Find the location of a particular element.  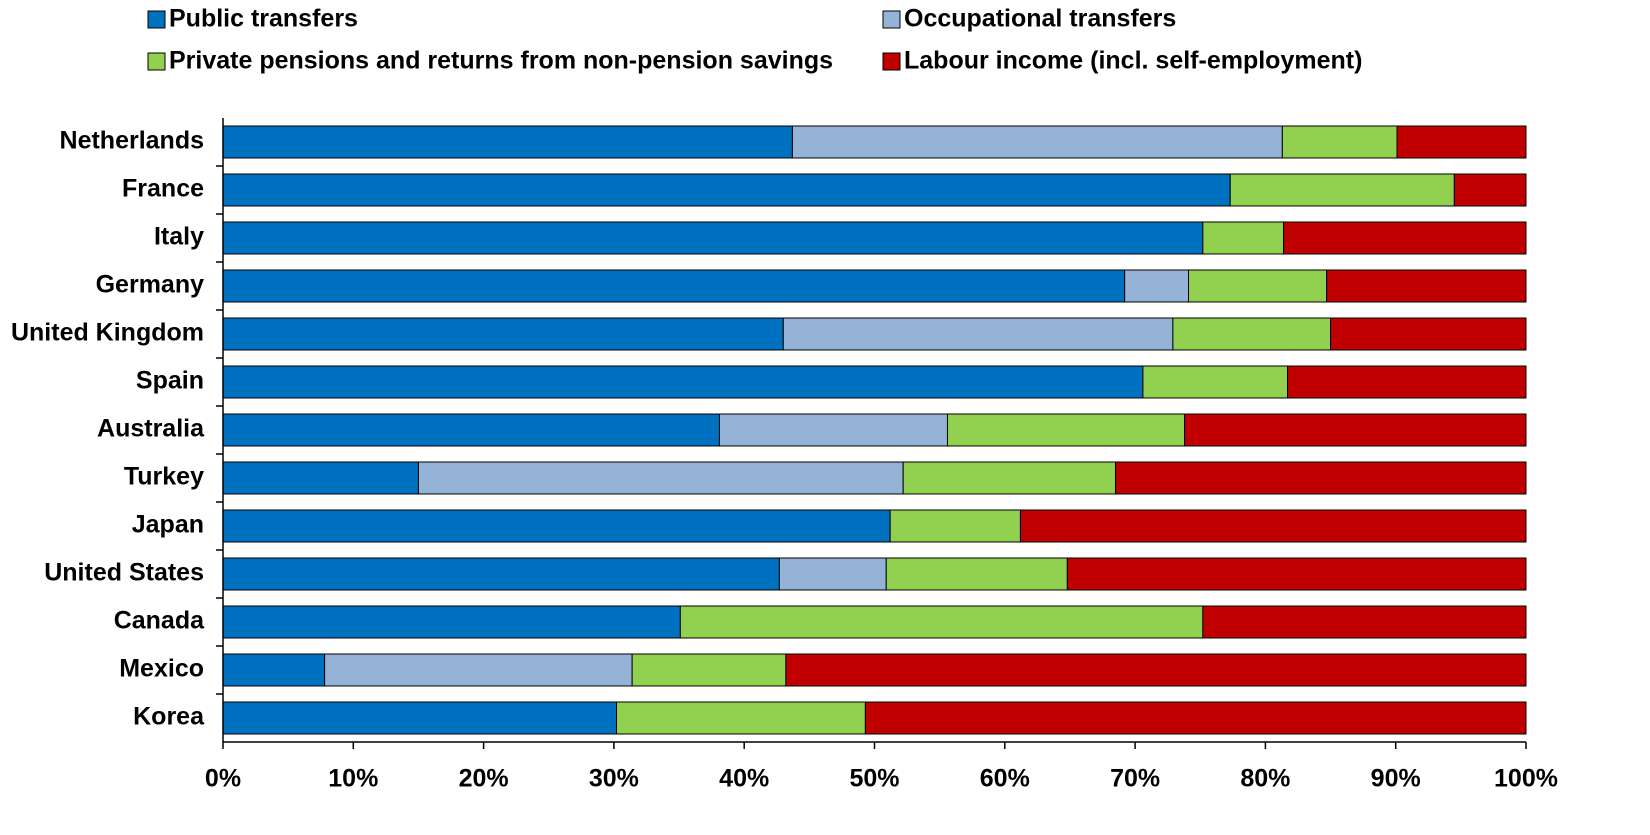

y-tick-label: France is located at coordinates (163, 189).